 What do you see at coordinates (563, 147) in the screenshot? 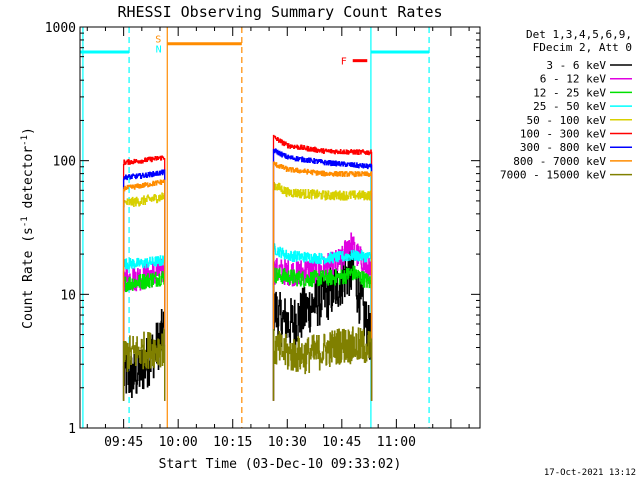
I see `legend-entry-label-7: 300 - 800 keV` at bounding box center [563, 147].